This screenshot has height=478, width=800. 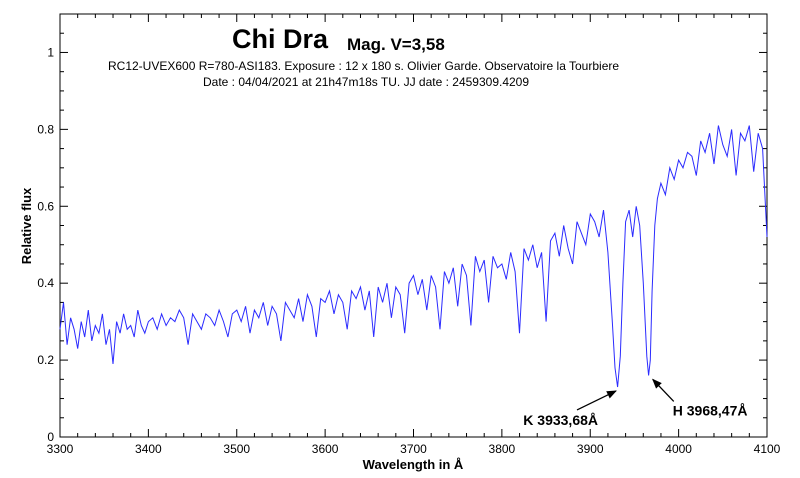 What do you see at coordinates (413, 464) in the screenshot?
I see `x-axis-label: Wavelength in Å` at bounding box center [413, 464].